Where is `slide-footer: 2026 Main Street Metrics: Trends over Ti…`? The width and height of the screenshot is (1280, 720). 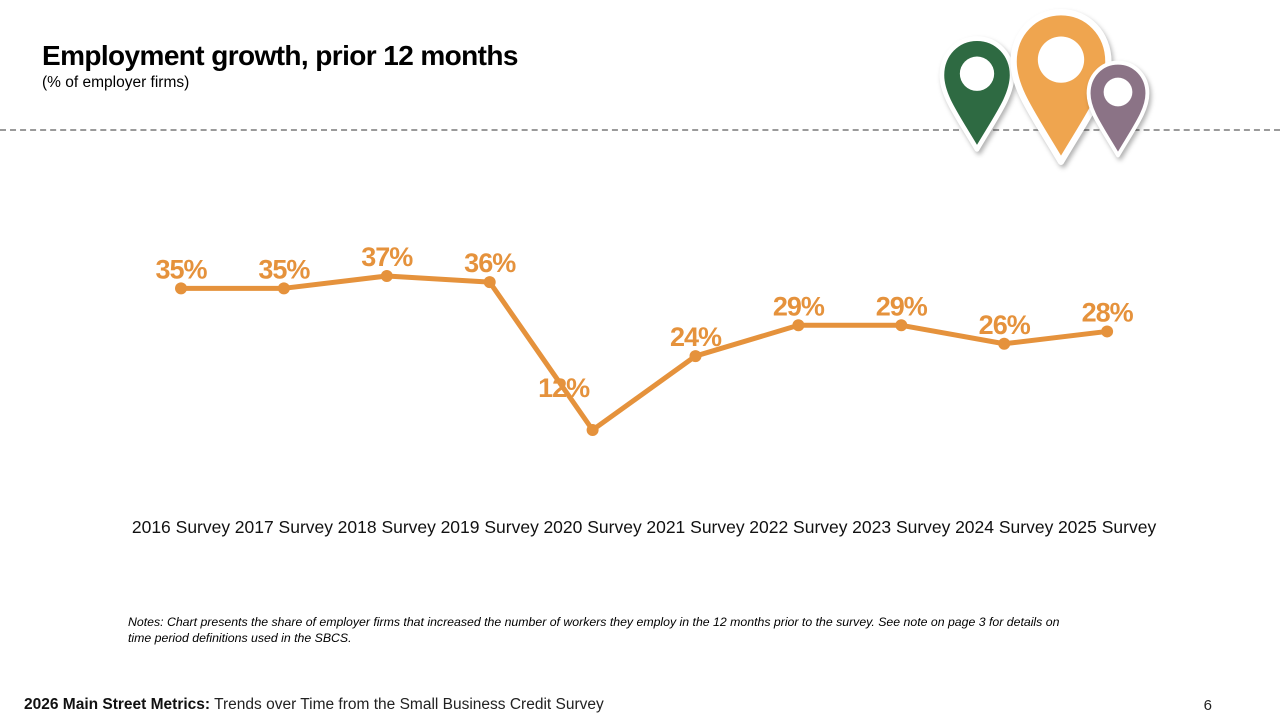 slide-footer: 2026 Main Street Metrics: Trends over Ti… is located at coordinates (640, 705).